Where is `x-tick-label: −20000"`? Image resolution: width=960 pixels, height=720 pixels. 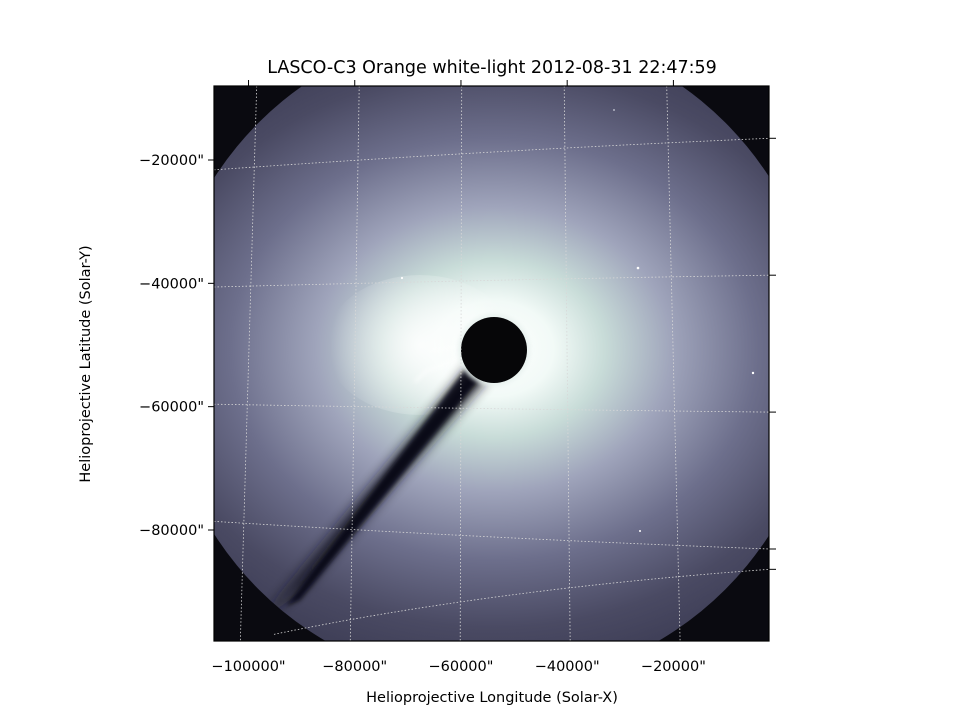 x-tick-label: −20000" is located at coordinates (673, 667).